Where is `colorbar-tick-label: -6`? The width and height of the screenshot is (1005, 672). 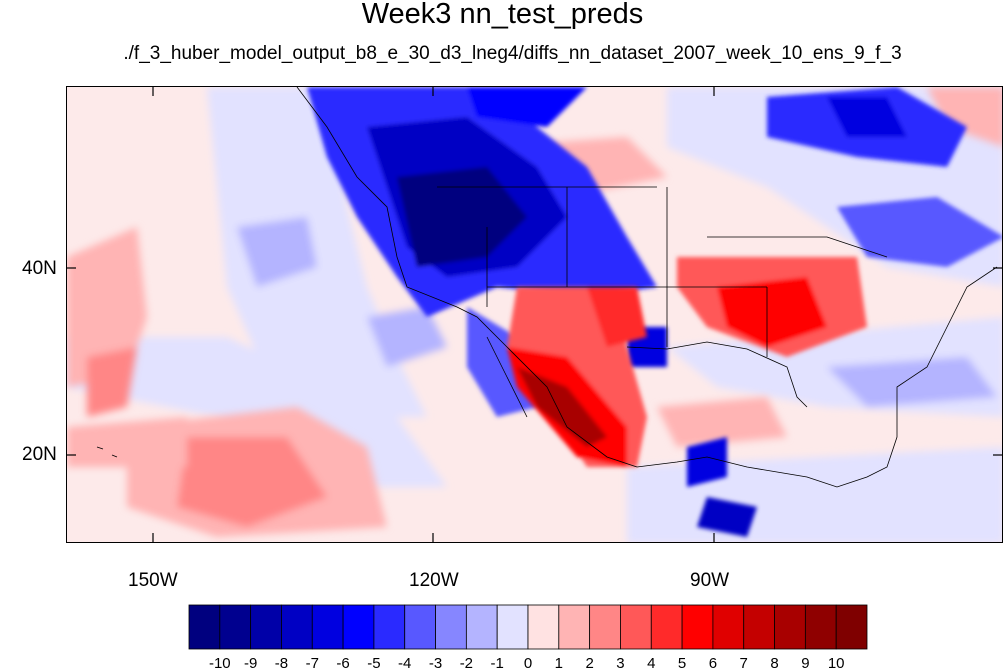 colorbar-tick-label: -6 is located at coordinates (343, 663).